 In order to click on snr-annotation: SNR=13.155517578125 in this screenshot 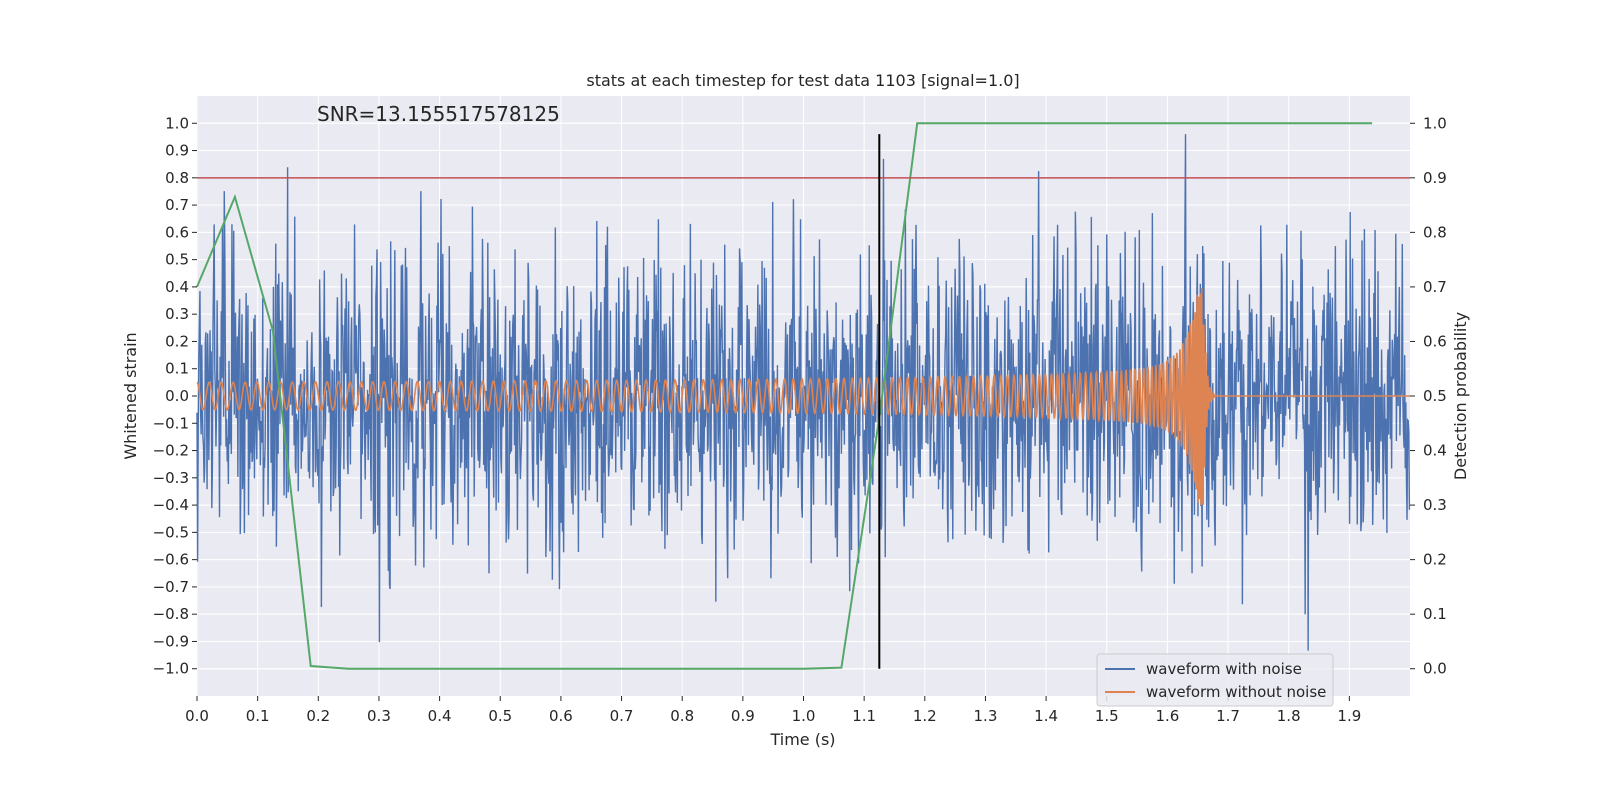, I will do `click(438, 114)`.